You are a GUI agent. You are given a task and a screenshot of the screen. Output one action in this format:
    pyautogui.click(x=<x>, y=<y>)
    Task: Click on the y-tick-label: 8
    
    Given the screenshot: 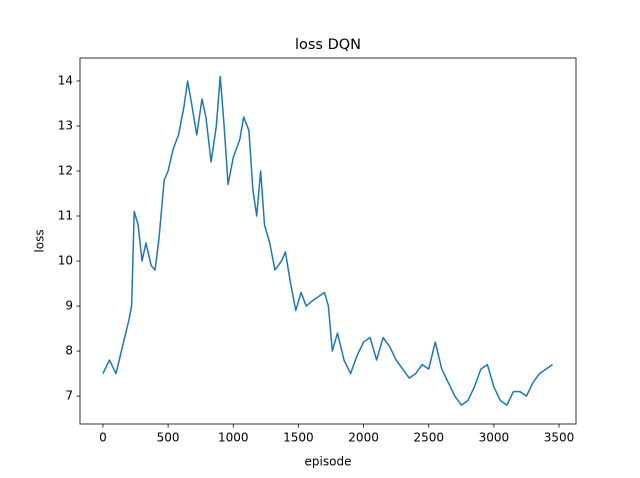 What is the action you would take?
    pyautogui.click(x=69, y=351)
    